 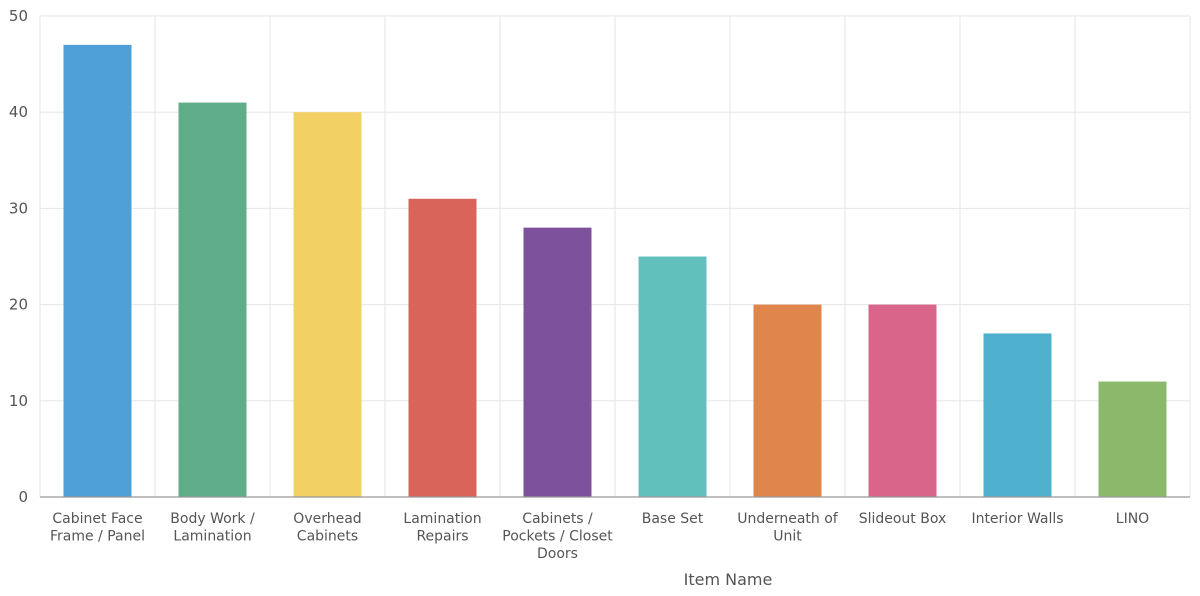 I want to click on x-tick-label: Overhead Cabinets, so click(x=327, y=528).